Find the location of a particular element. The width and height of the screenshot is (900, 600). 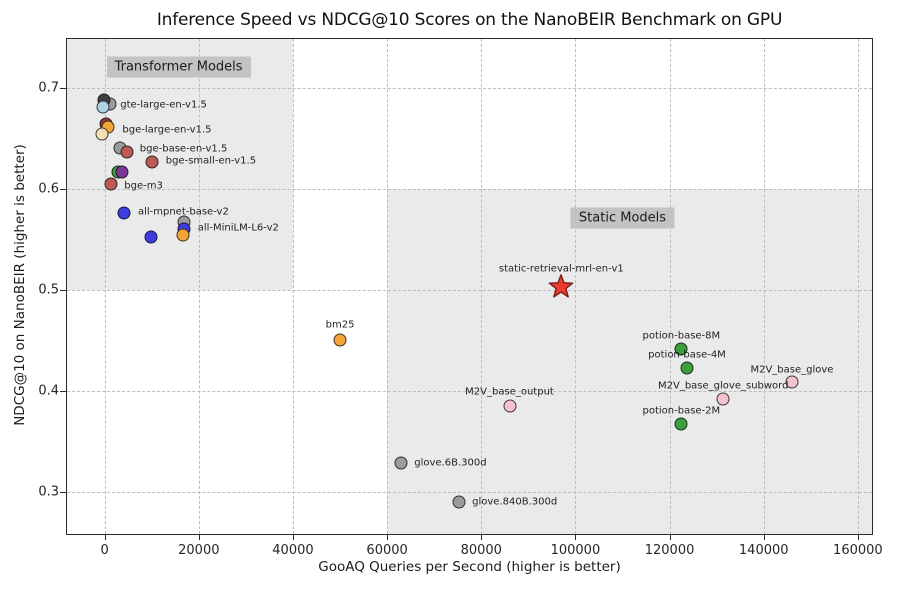

y-tick-0.7 is located at coordinates (63, 88).